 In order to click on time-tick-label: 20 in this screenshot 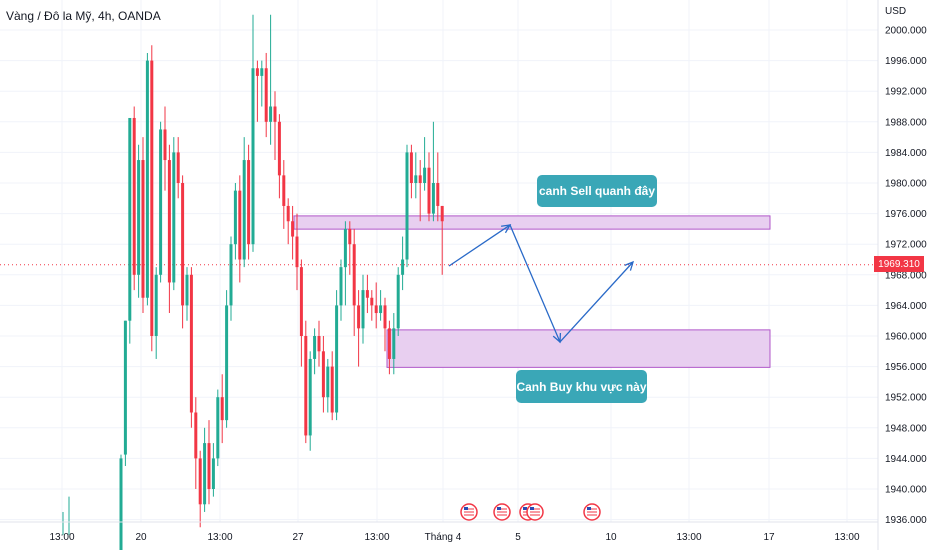, I will do `click(141, 537)`.